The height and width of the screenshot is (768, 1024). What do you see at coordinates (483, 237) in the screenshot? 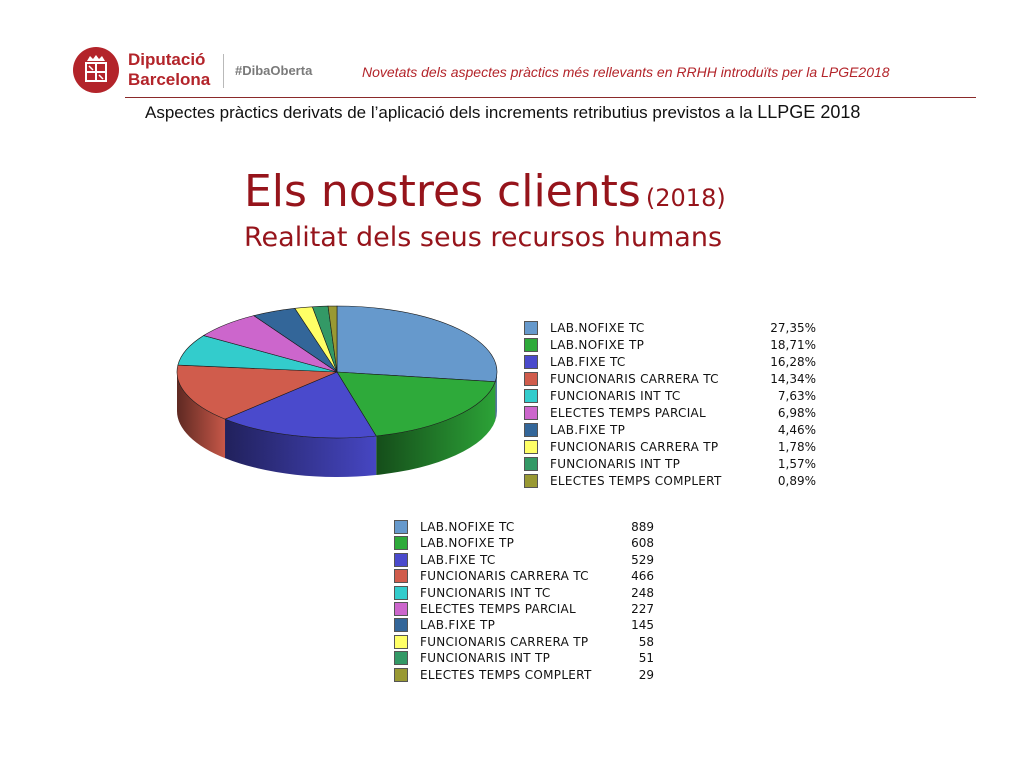
I see `title-subheading: Realitat dels seus recursos humans` at bounding box center [483, 237].